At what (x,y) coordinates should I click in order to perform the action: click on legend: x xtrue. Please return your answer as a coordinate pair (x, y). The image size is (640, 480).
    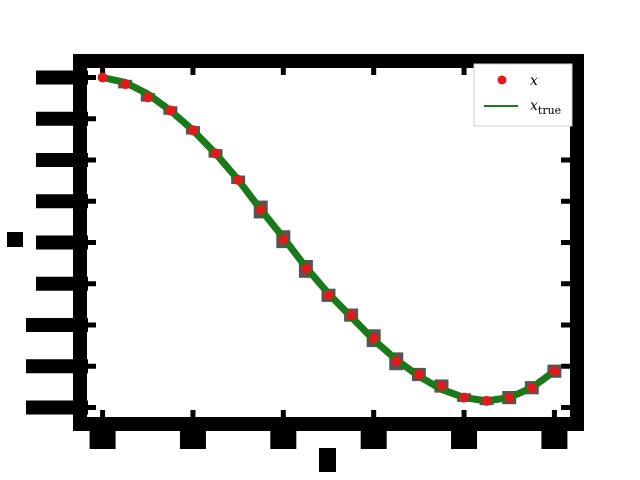
    Looking at the image, I should click on (523, 95).